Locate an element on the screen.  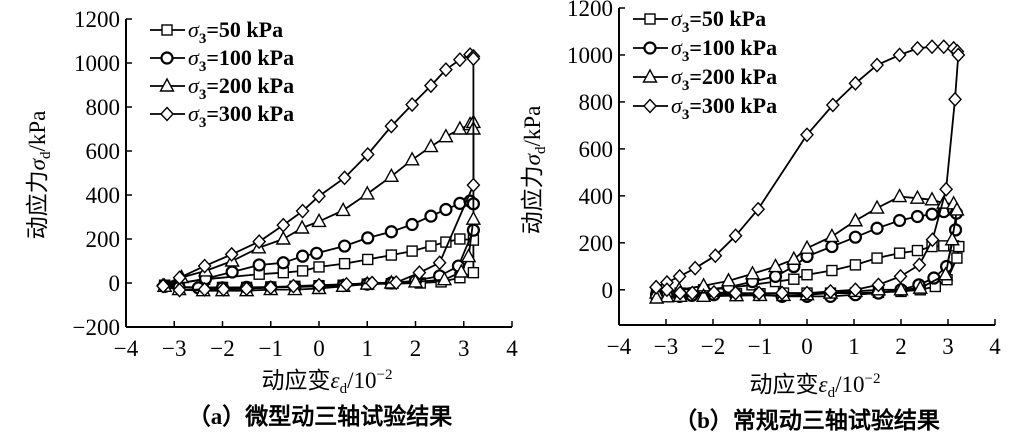
y-tick-label: 1200 is located at coordinates (590, 10).